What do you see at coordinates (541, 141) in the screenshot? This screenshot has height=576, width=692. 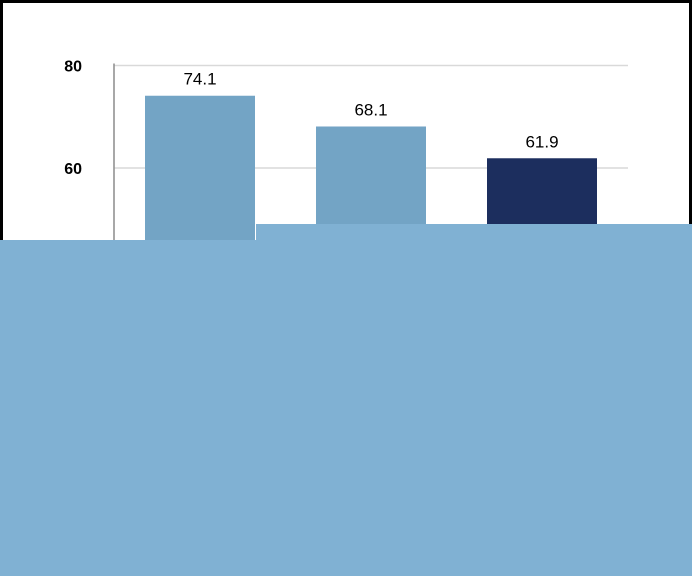 I see `data-label: 61.9` at bounding box center [541, 141].